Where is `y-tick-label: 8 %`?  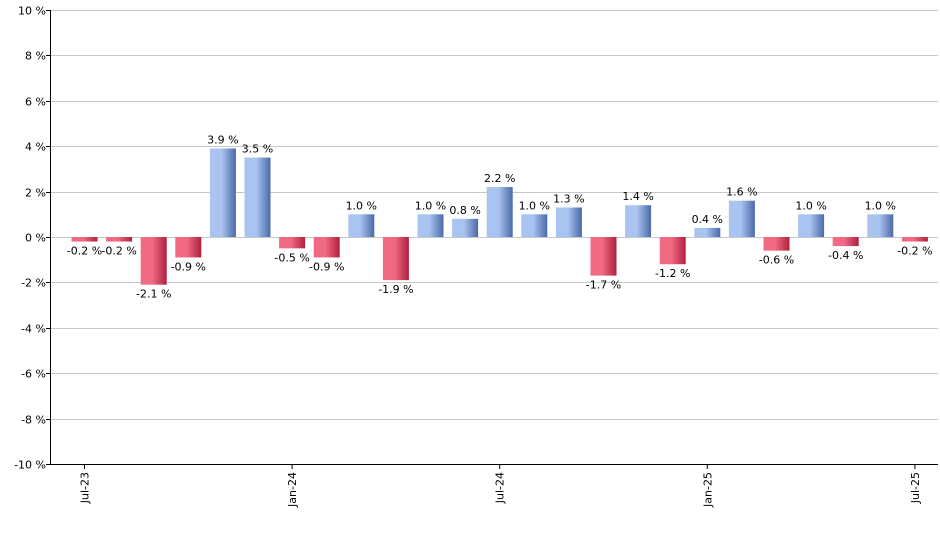 y-tick-label: 8 % is located at coordinates (35, 56).